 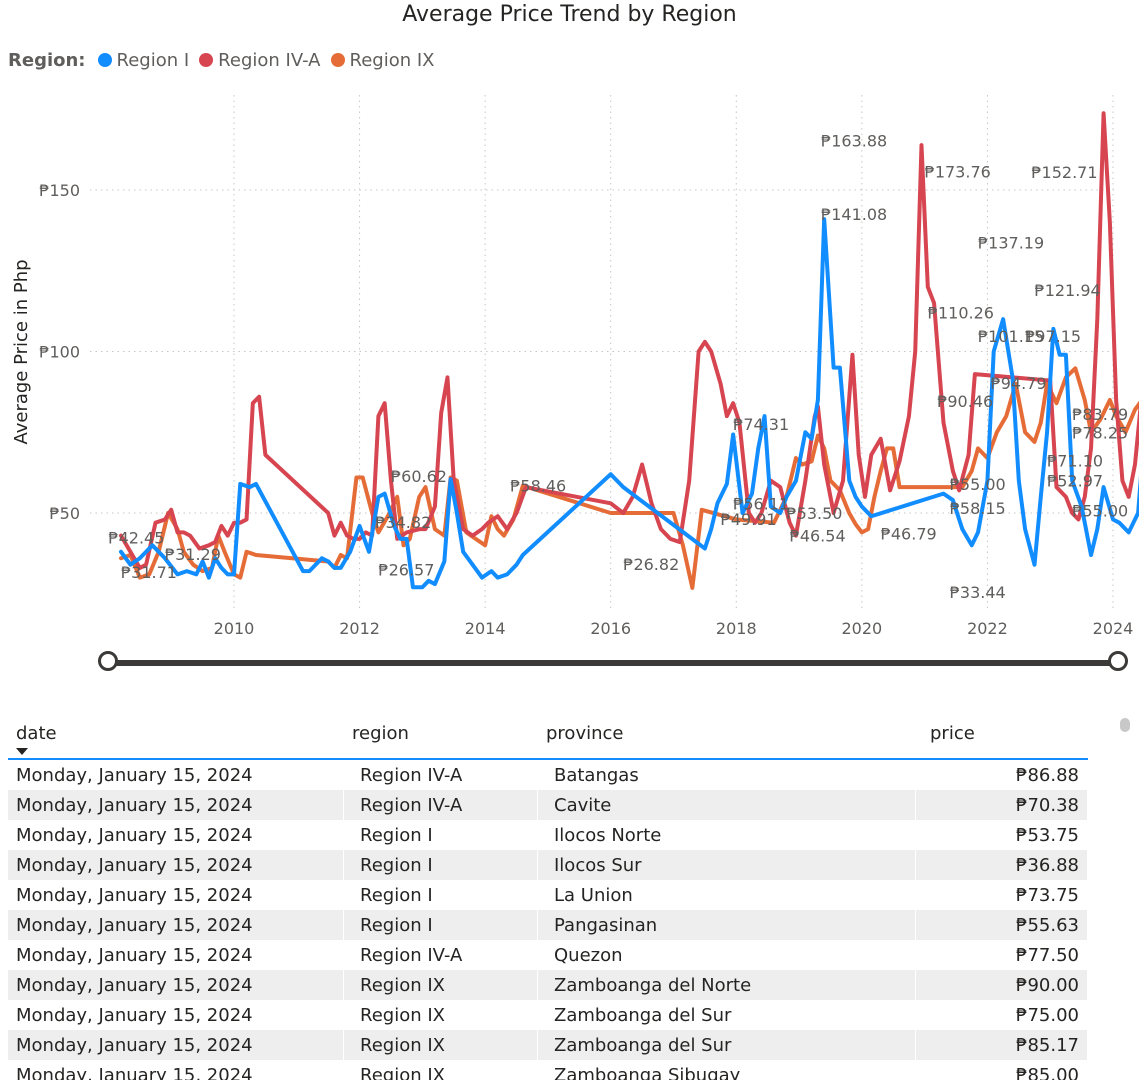 What do you see at coordinates (585, 733) in the screenshot?
I see `column-header-province: province` at bounding box center [585, 733].